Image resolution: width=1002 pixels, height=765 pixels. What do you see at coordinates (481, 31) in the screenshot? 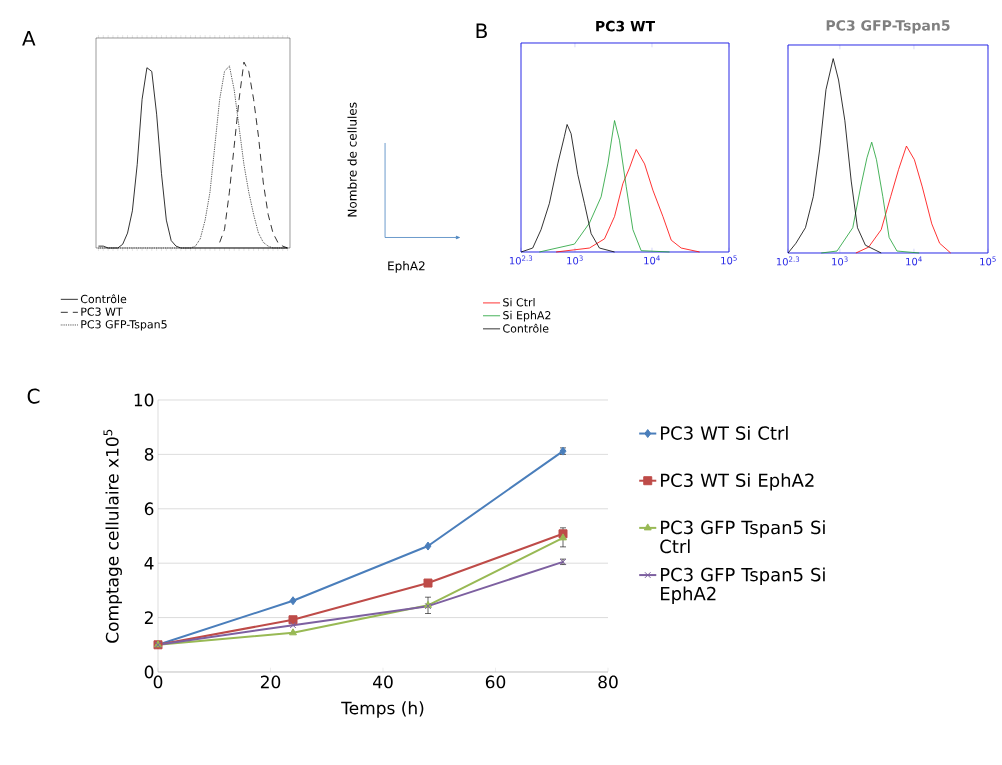
I see `text: B` at bounding box center [481, 31].